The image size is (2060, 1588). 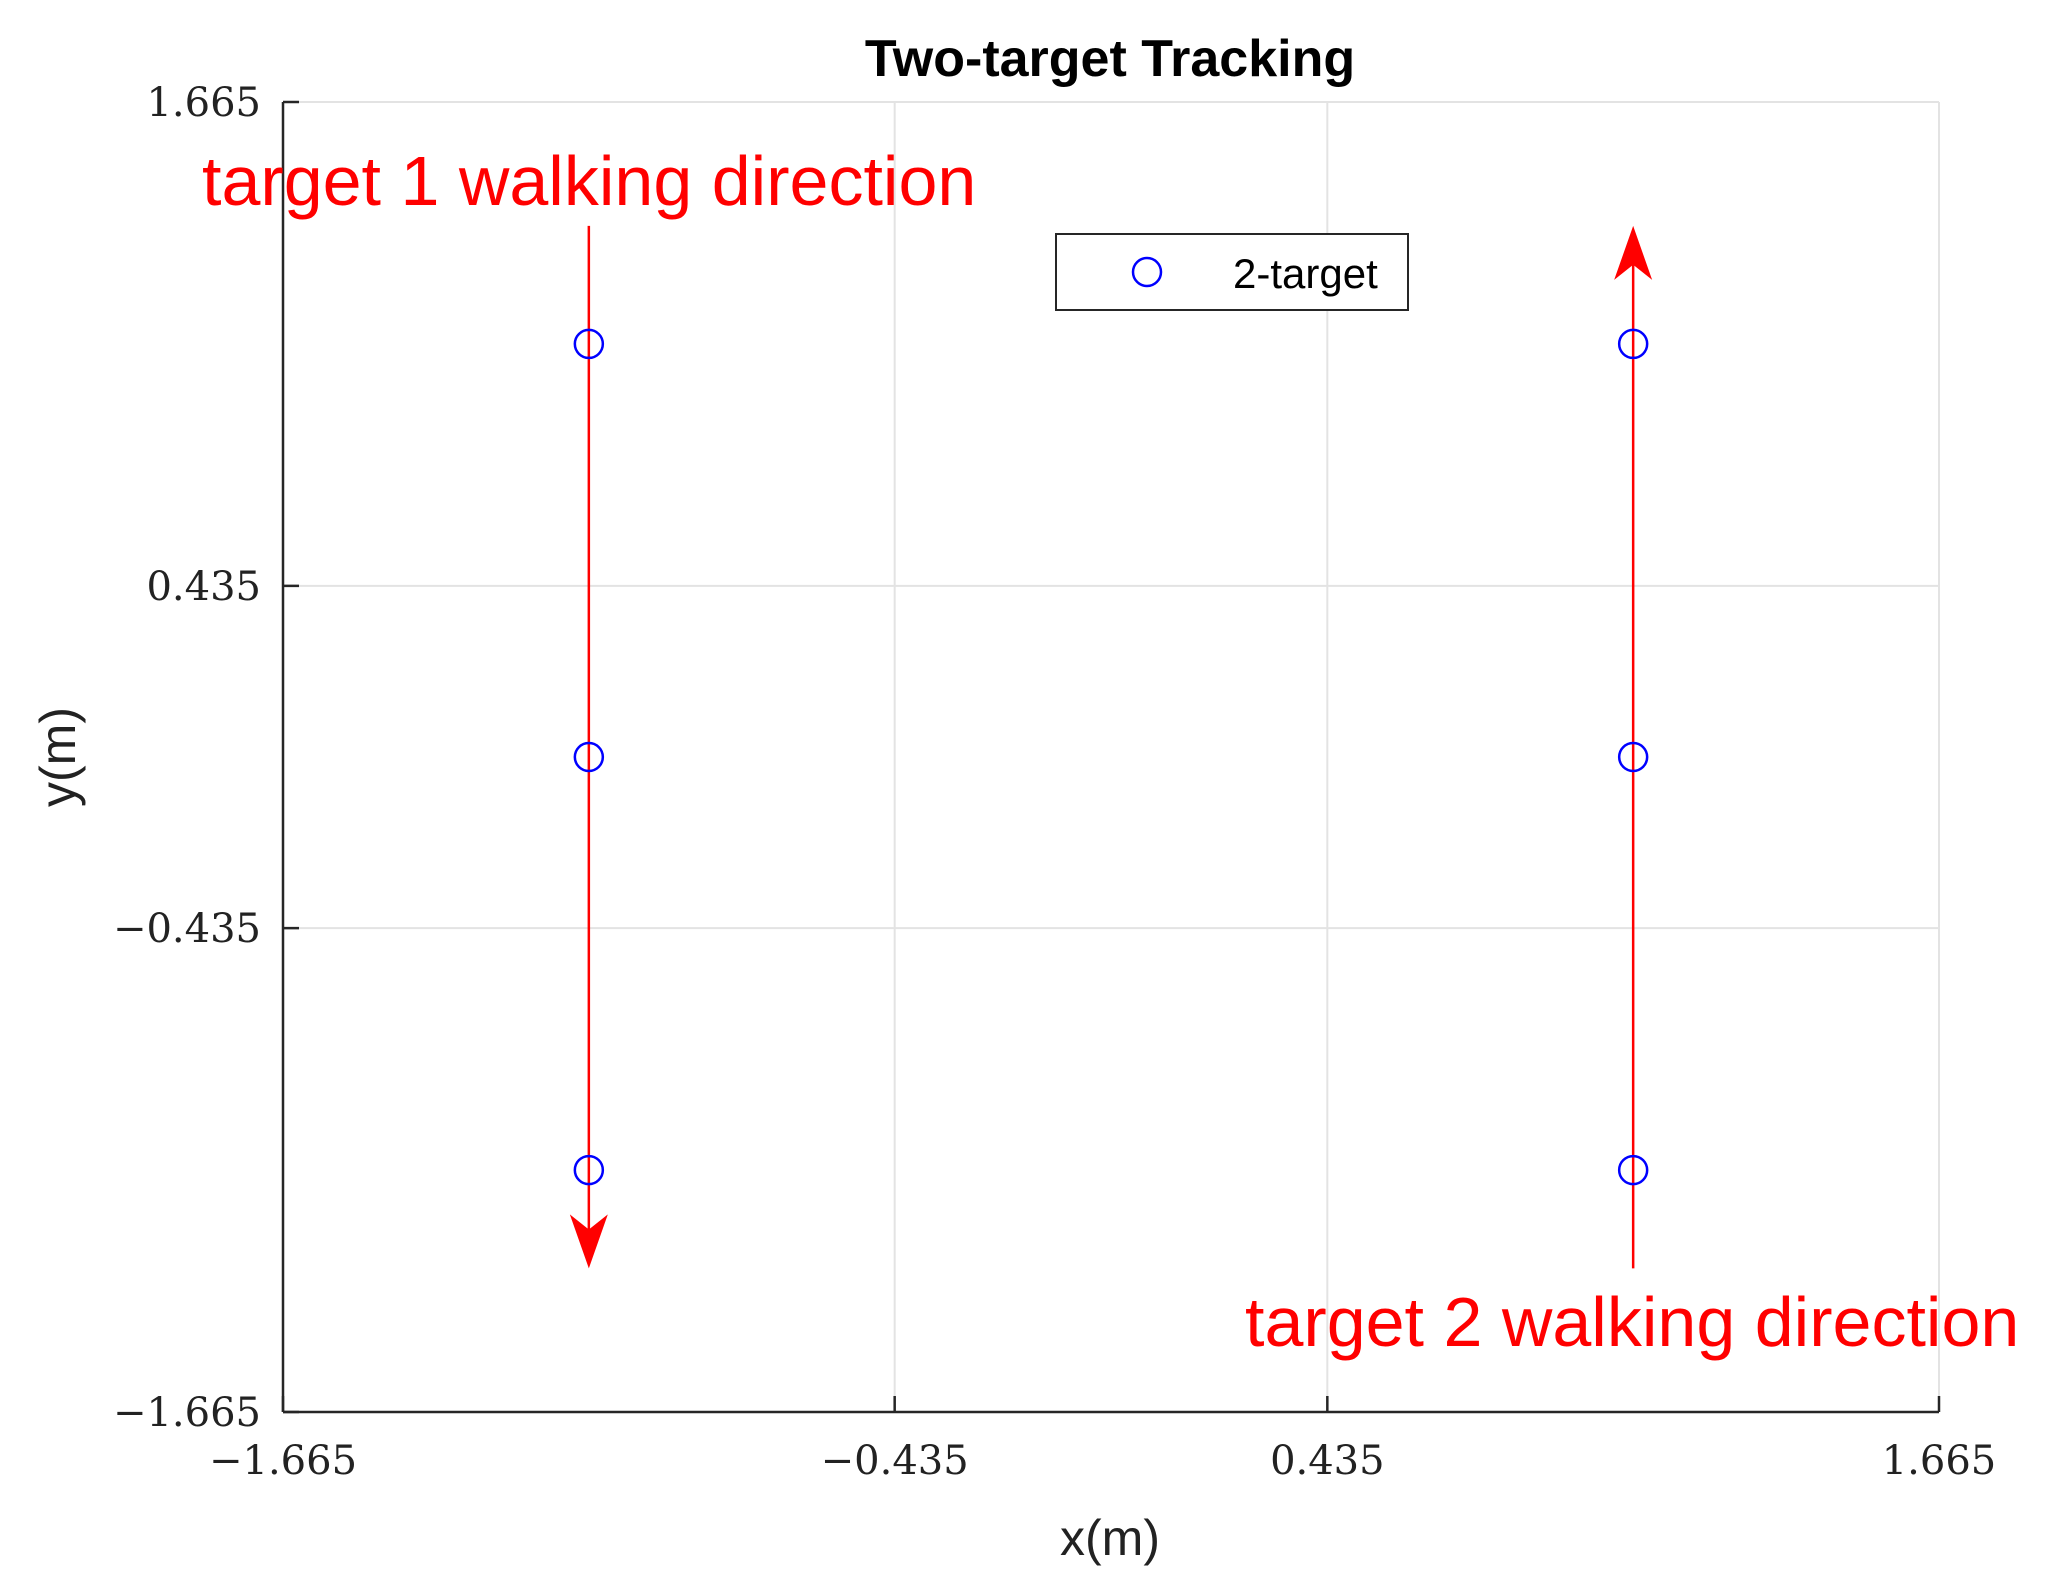 What do you see at coordinates (1147, 272) in the screenshot?
I see `legend-marker` at bounding box center [1147, 272].